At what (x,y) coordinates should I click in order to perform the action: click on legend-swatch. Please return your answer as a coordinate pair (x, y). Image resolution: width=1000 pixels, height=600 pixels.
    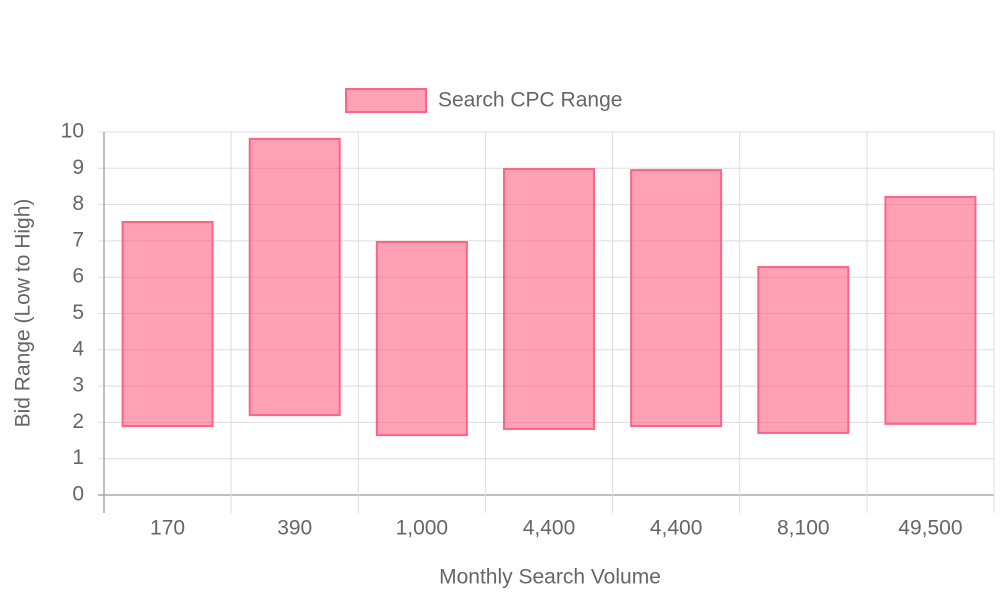
    Looking at the image, I should click on (386, 100).